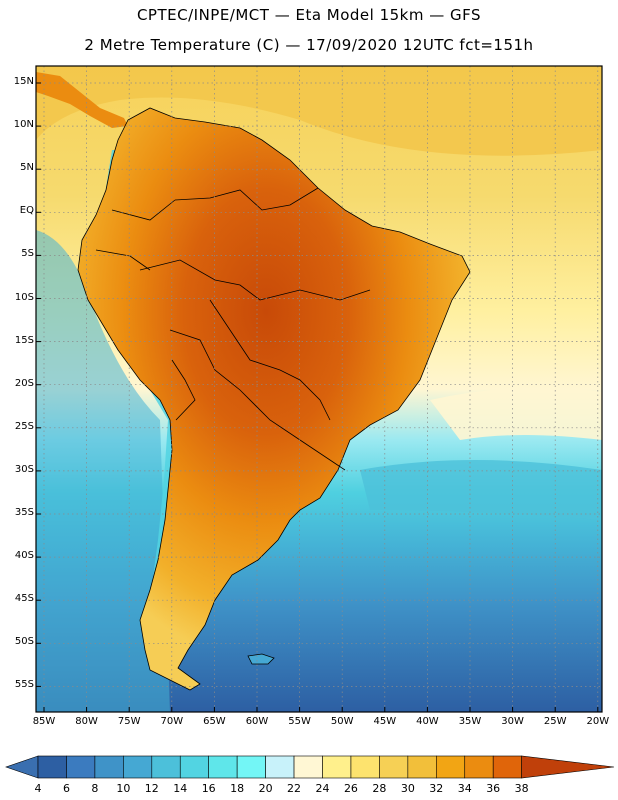 The width and height of the screenshot is (618, 800). What do you see at coordinates (350, 788) in the screenshot?
I see `colorbar-tick-label: 26` at bounding box center [350, 788].